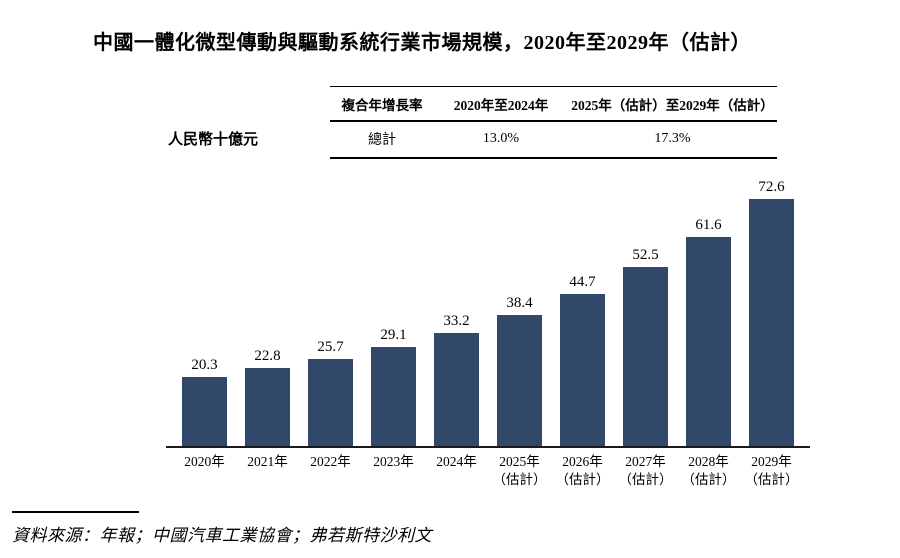 The height and width of the screenshot is (558, 900). Describe the element at coordinates (213, 140) in the screenshot. I see `y-axis-unit-label: 人民幣十億元` at that location.